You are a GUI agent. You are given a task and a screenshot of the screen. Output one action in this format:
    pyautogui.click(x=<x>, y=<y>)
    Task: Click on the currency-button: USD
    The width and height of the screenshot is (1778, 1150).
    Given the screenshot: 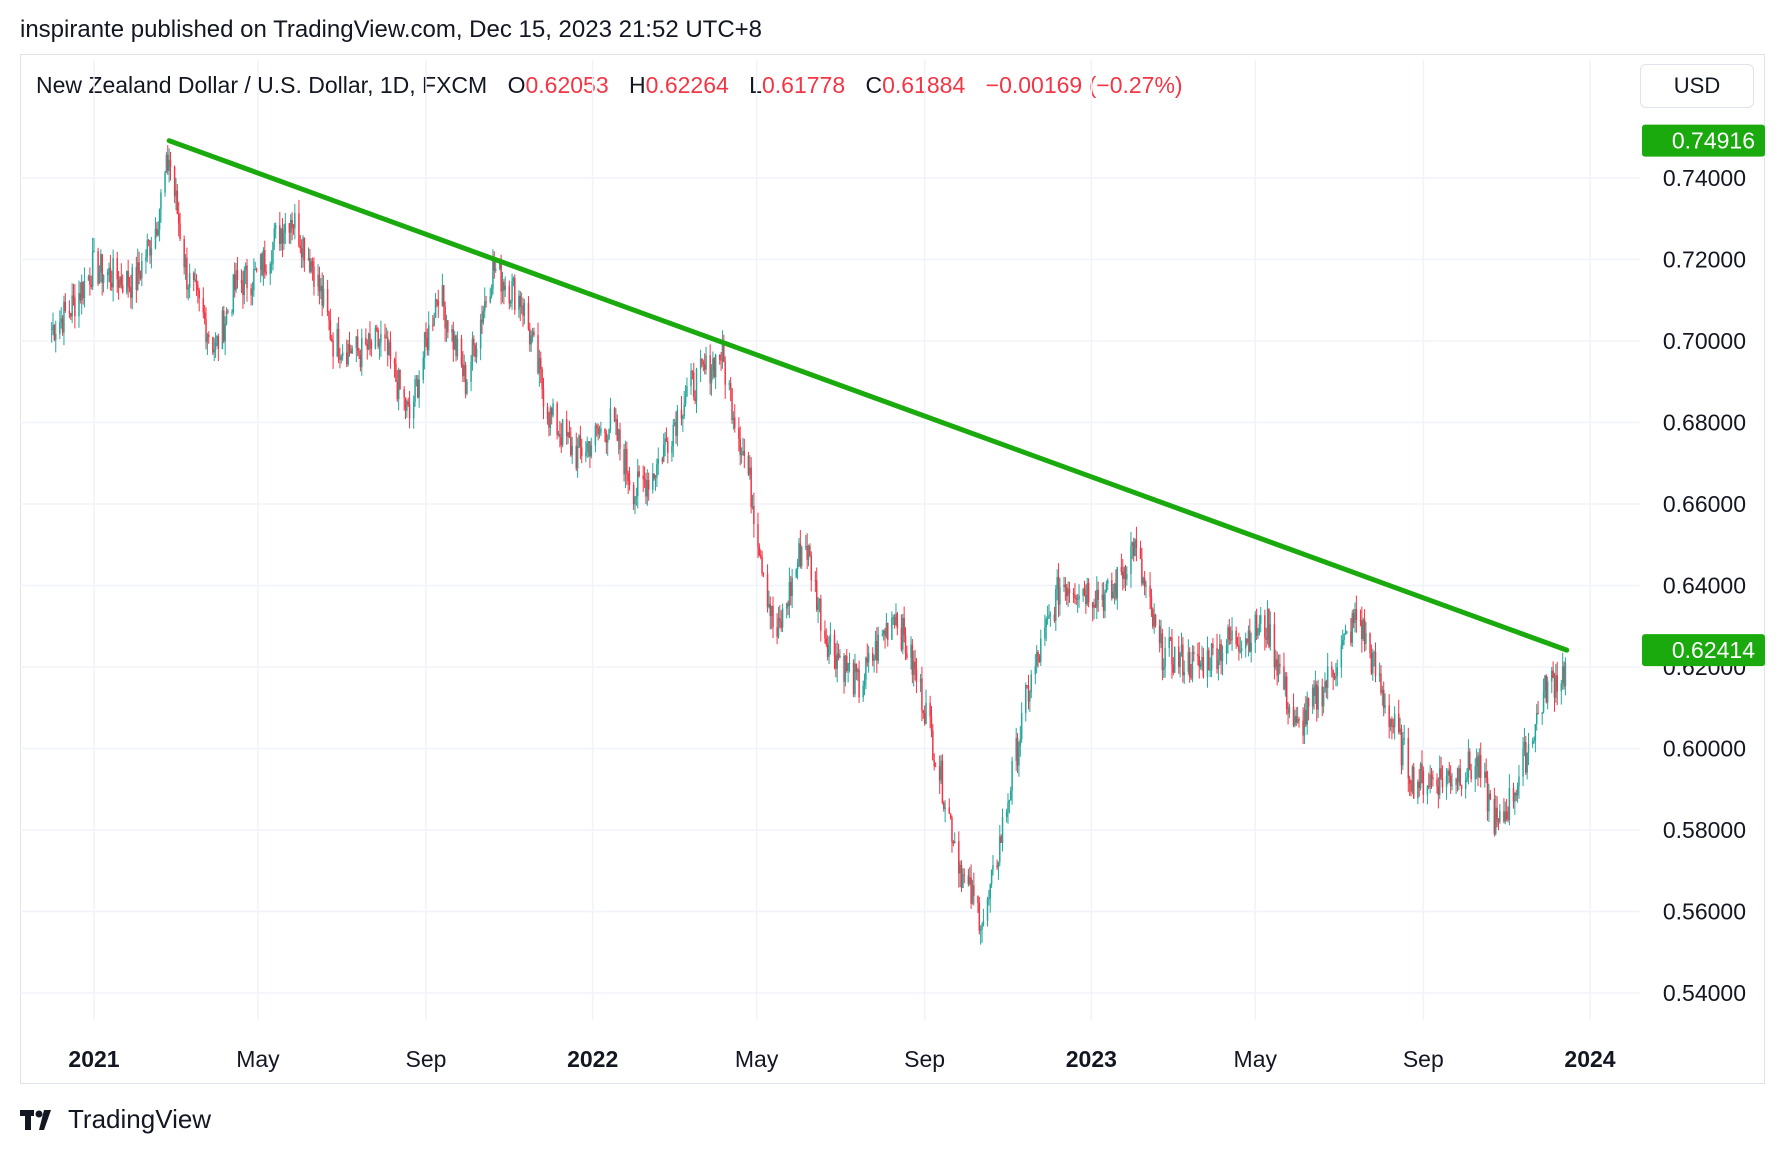 What is the action you would take?
    pyautogui.click(x=1697, y=86)
    